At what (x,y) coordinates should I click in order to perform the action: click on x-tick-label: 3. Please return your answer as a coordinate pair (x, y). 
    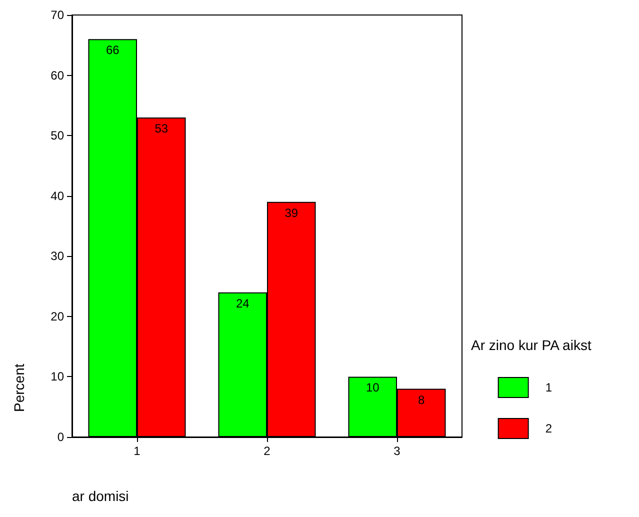
    Looking at the image, I should click on (397, 451).